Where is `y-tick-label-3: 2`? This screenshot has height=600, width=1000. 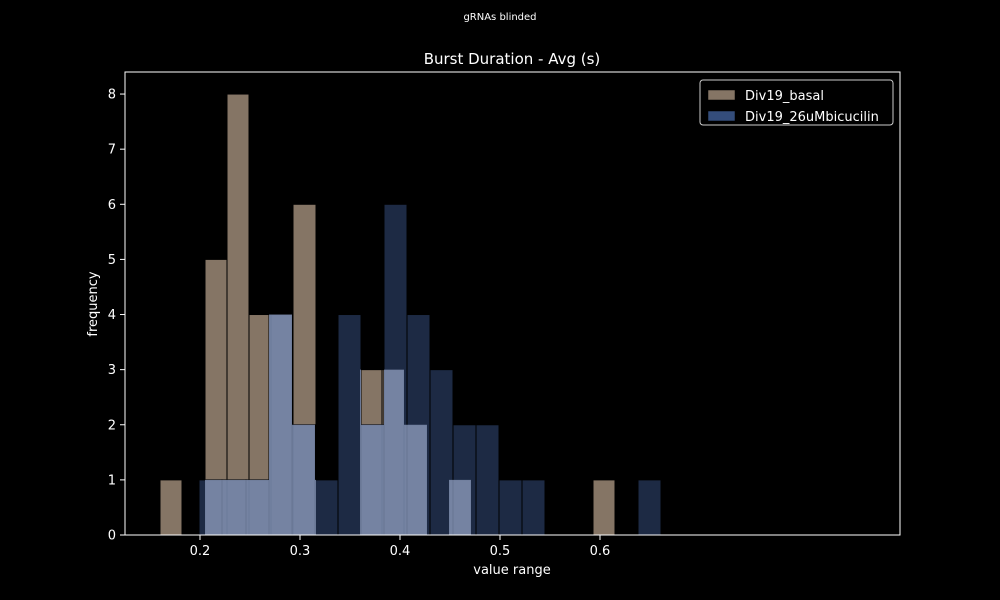
y-tick-label-3: 2 is located at coordinates (112, 425).